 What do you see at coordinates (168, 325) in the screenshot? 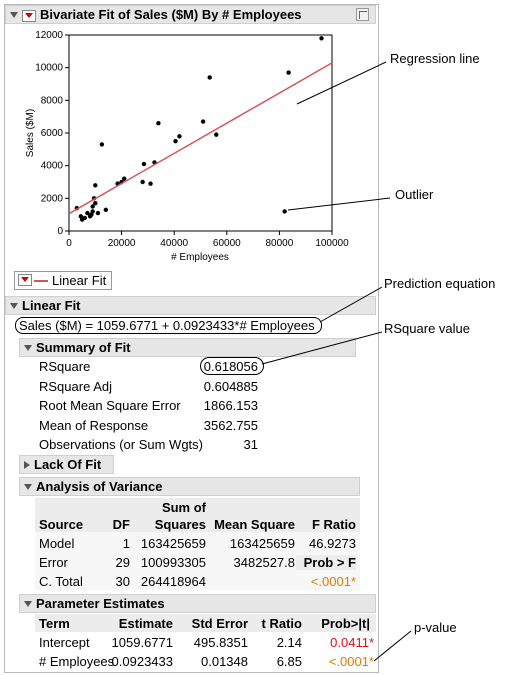
I see `equation-outline` at bounding box center [168, 325].